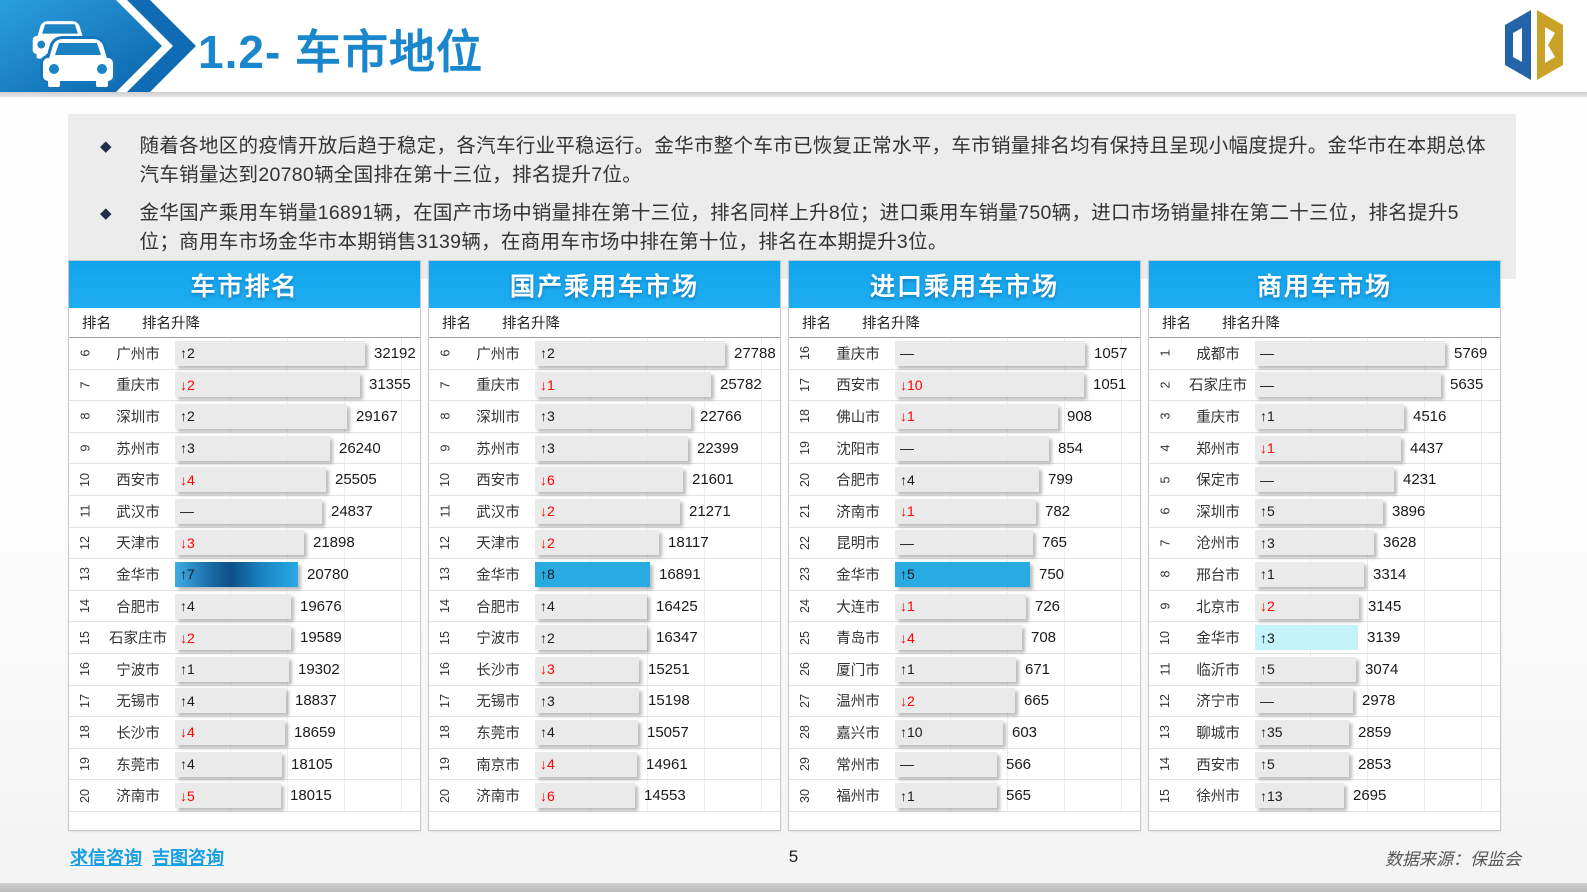 The height and width of the screenshot is (892, 1587). I want to click on bar-zone: ↓3 21898, so click(297, 543).